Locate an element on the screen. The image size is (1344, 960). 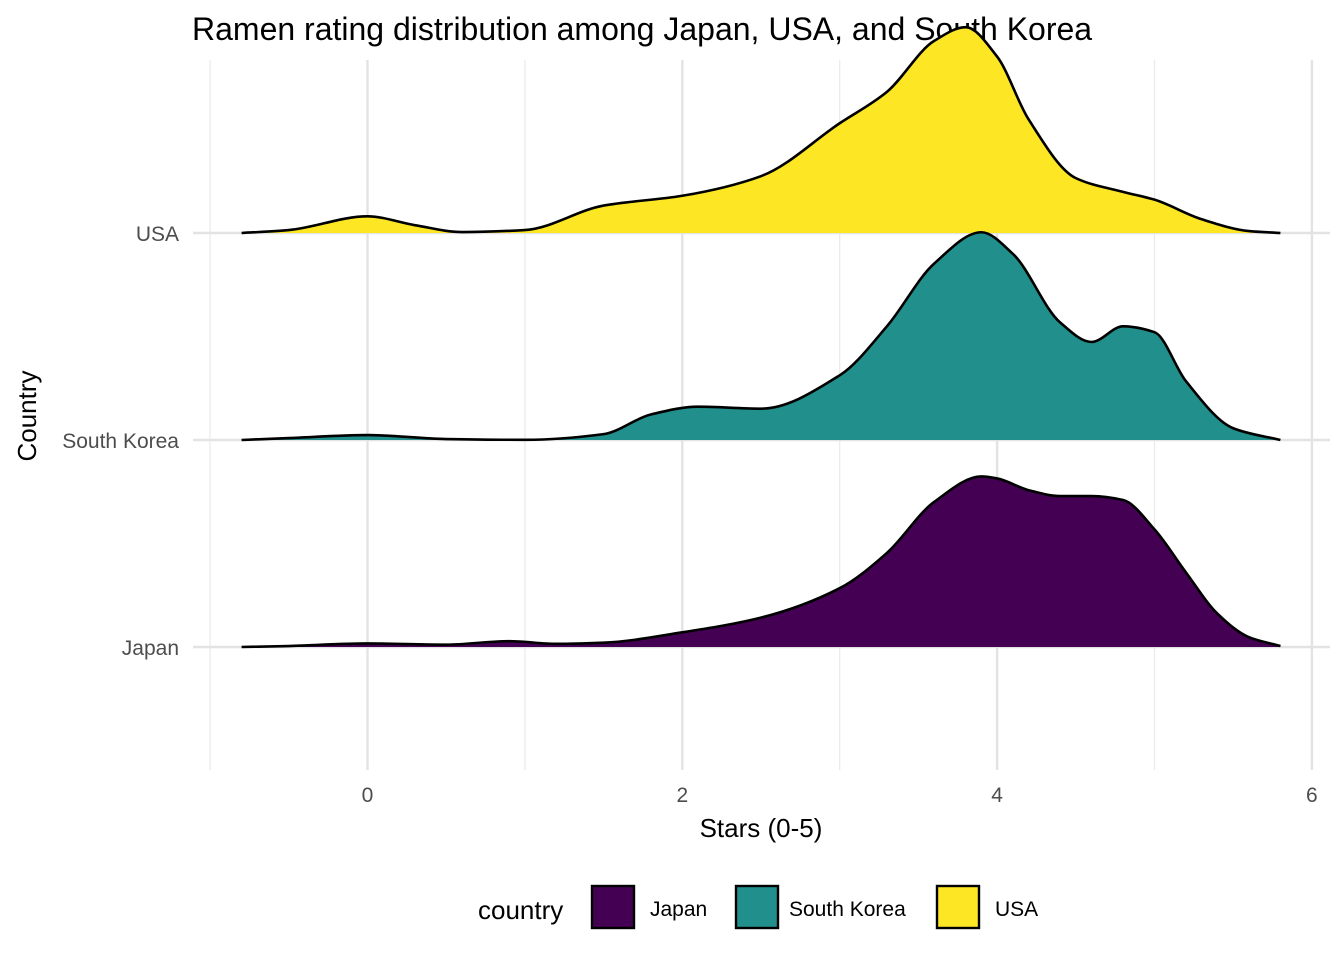
x-tick-label: 6 is located at coordinates (1312, 795).